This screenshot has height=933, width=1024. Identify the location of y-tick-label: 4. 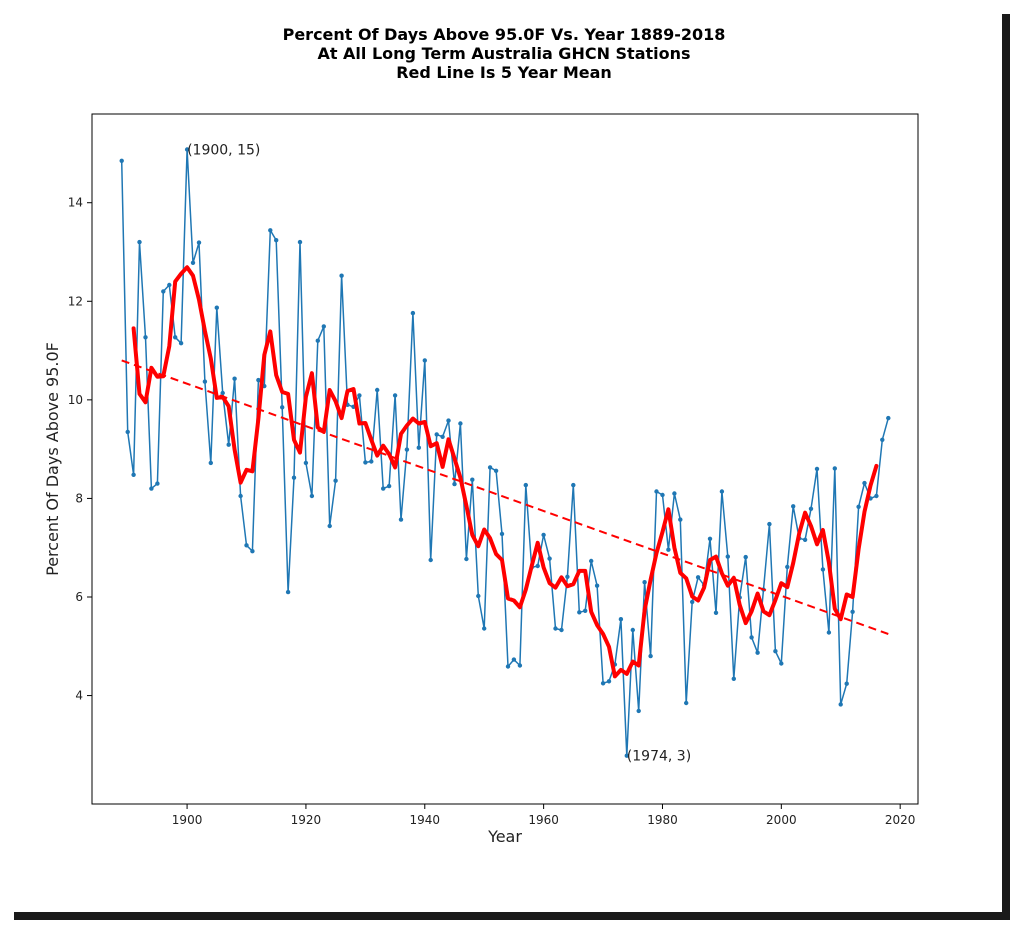
(79, 696).